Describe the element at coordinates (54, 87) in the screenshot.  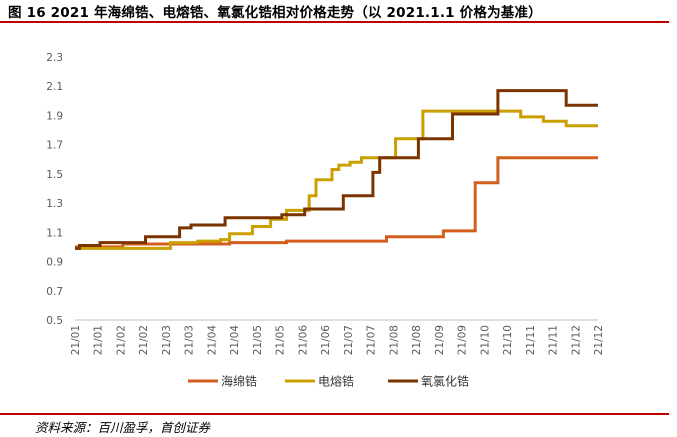
I see `y-tick-label: 2.1` at that location.